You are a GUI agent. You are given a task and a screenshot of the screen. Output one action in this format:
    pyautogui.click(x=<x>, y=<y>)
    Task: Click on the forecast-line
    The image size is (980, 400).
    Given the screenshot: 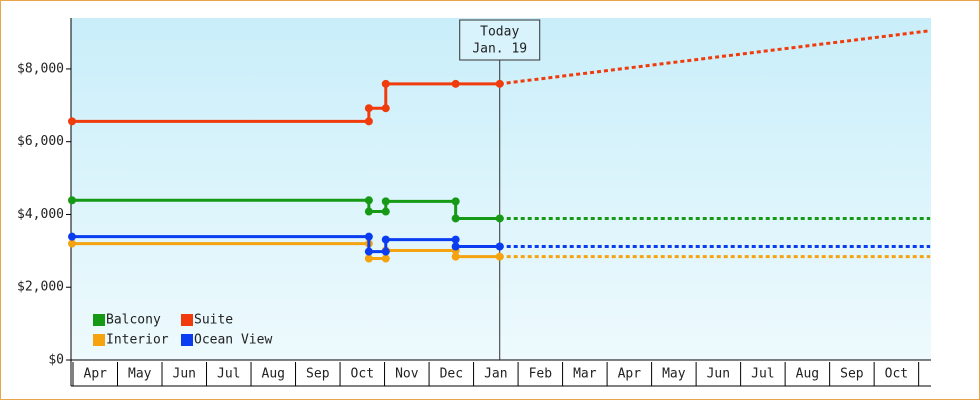 What is the action you would take?
    pyautogui.click(x=715, y=57)
    